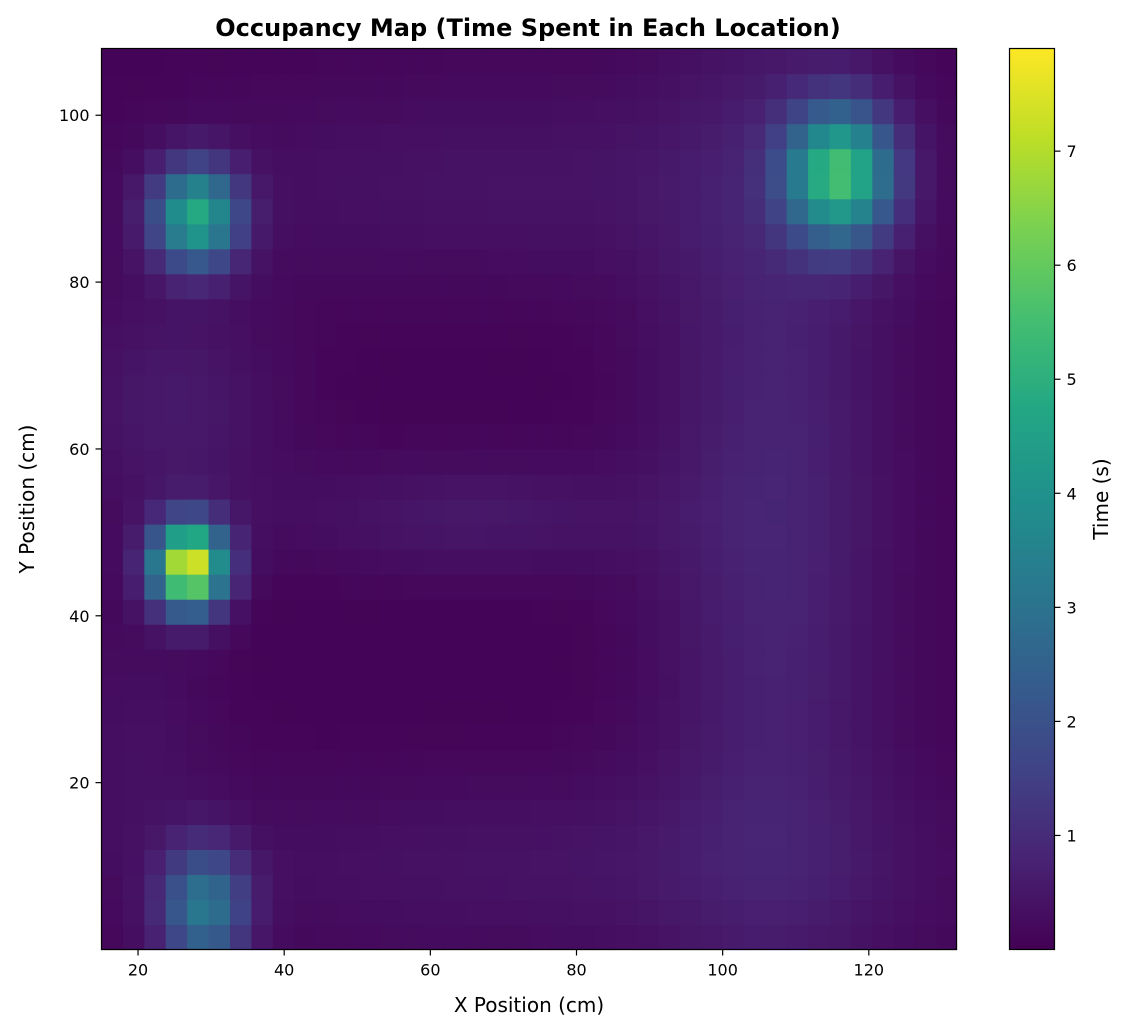 Image resolution: width=1129 pixels, height=1032 pixels. Describe the element at coordinates (1065, 493) in the screenshot. I see `colorbar-ticks: 1 2 3 4 5 6 7` at that location.